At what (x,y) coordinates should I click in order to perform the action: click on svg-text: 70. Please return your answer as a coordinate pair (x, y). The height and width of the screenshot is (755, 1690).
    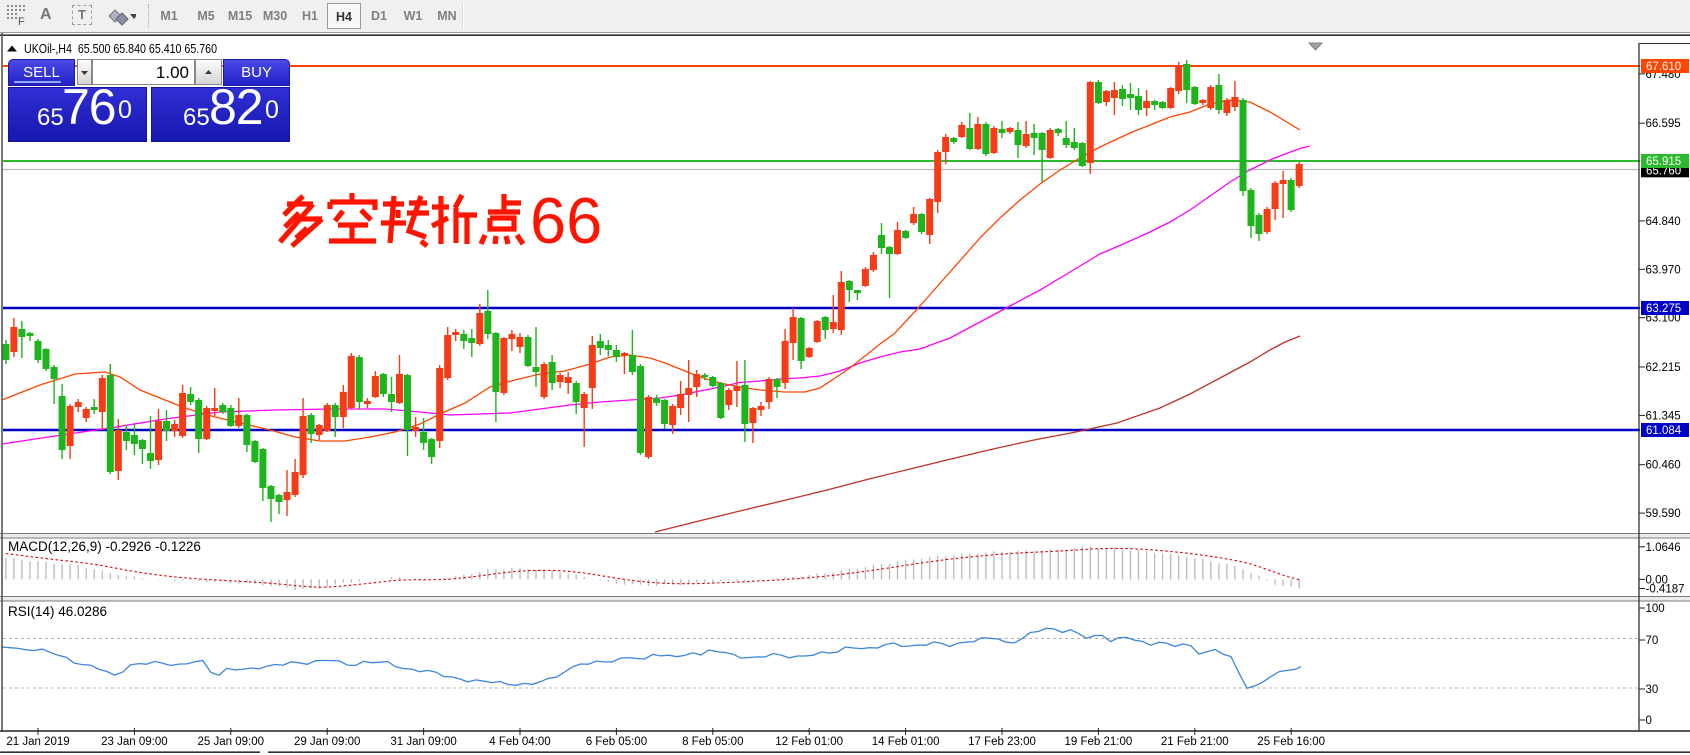
    Looking at the image, I should click on (1652, 641).